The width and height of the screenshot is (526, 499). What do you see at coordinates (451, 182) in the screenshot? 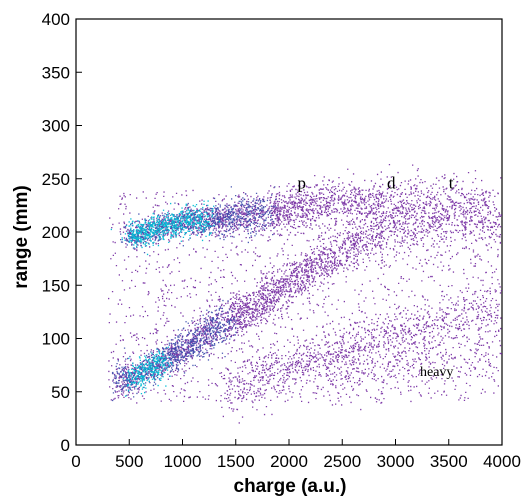
I see `band-label-t: t` at bounding box center [451, 182].